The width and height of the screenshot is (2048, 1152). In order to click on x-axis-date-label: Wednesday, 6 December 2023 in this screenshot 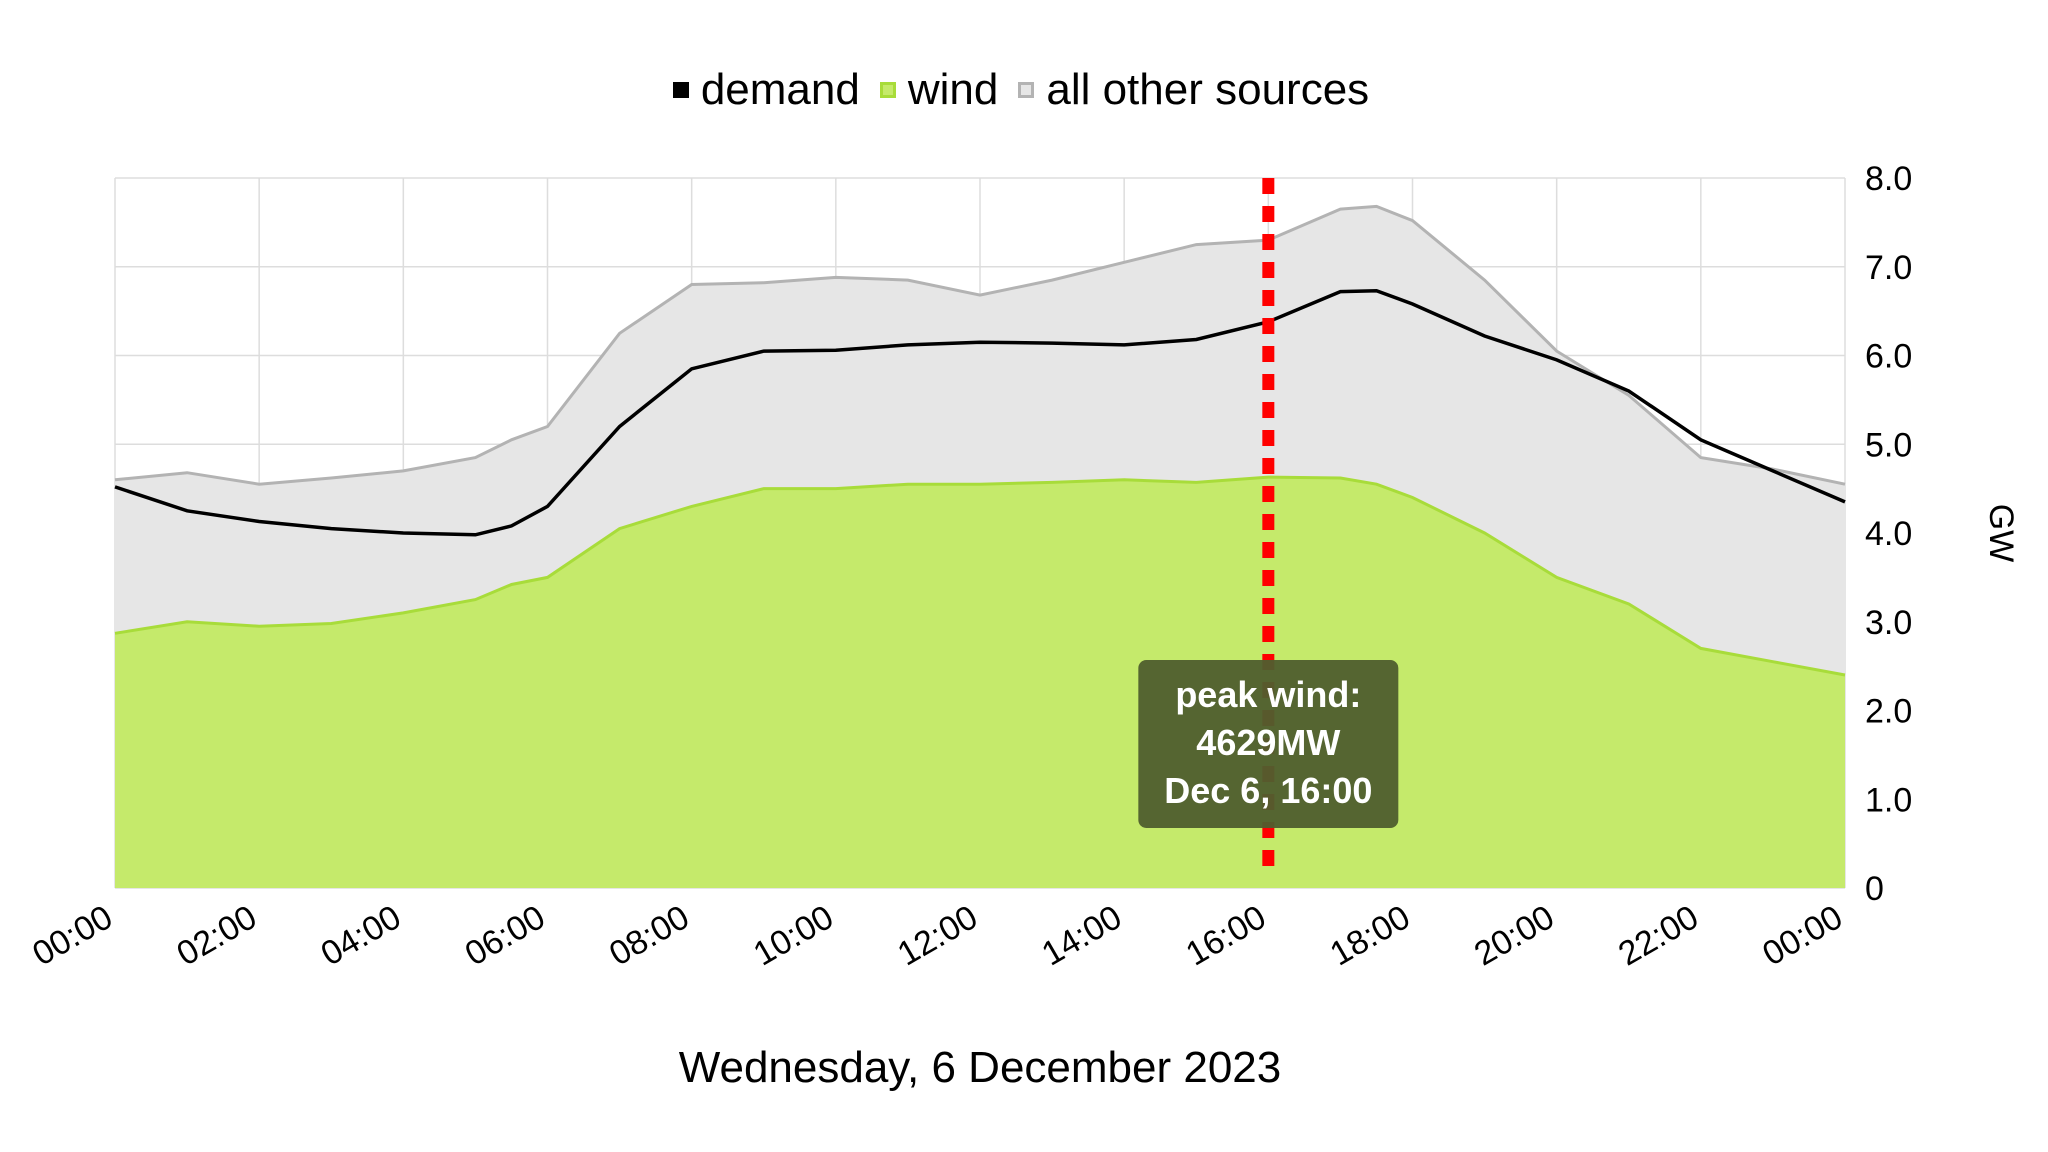, I will do `click(980, 1067)`.